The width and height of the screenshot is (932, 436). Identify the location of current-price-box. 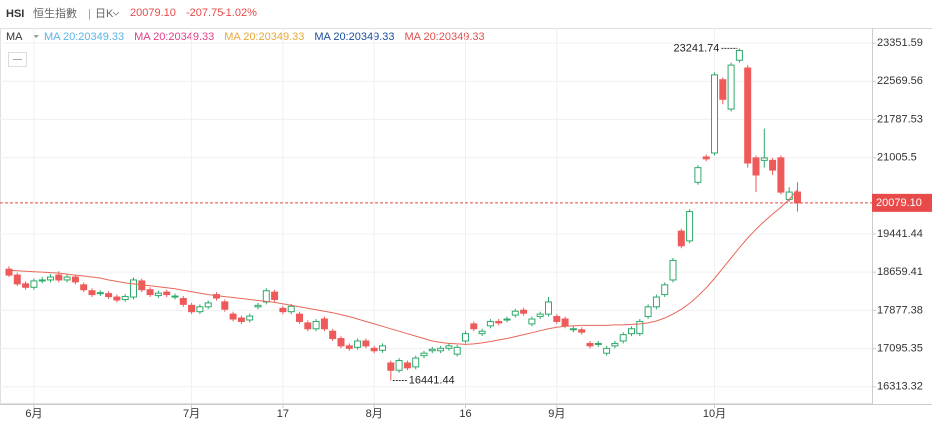
(902, 202).